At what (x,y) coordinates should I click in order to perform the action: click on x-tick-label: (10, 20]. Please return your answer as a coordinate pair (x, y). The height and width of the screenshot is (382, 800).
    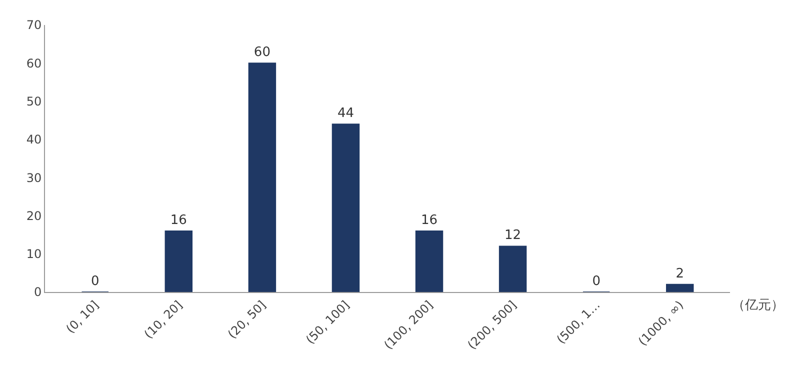
    Looking at the image, I should click on (164, 320).